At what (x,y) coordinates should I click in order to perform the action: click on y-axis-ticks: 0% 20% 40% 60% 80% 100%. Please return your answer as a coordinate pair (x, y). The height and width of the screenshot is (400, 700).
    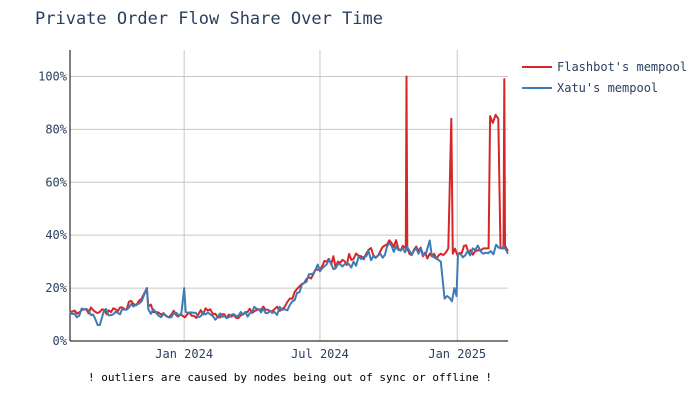
    Looking at the image, I should click on (53, 208).